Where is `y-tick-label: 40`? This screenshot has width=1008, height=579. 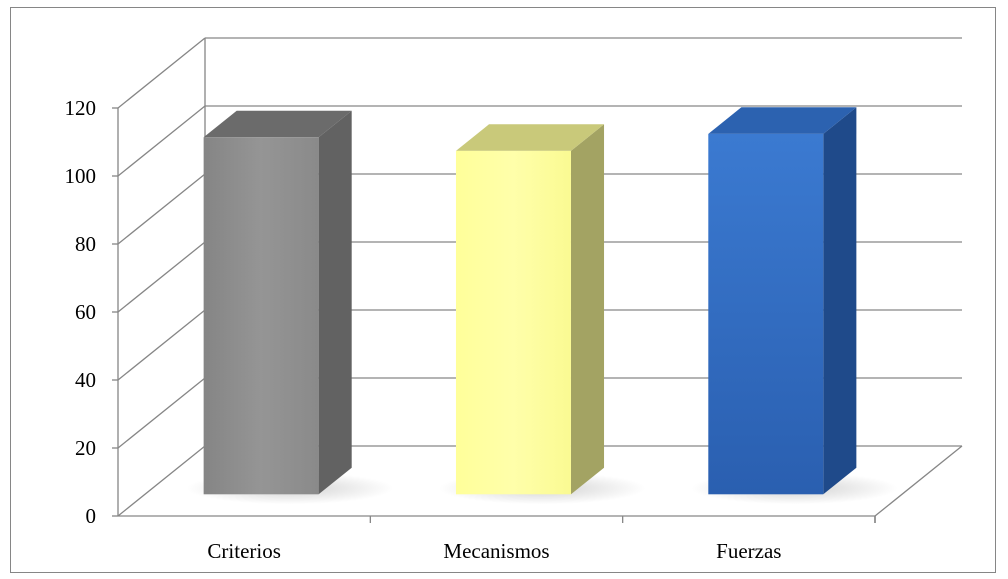
y-tick-label: 40 is located at coordinates (85, 380).